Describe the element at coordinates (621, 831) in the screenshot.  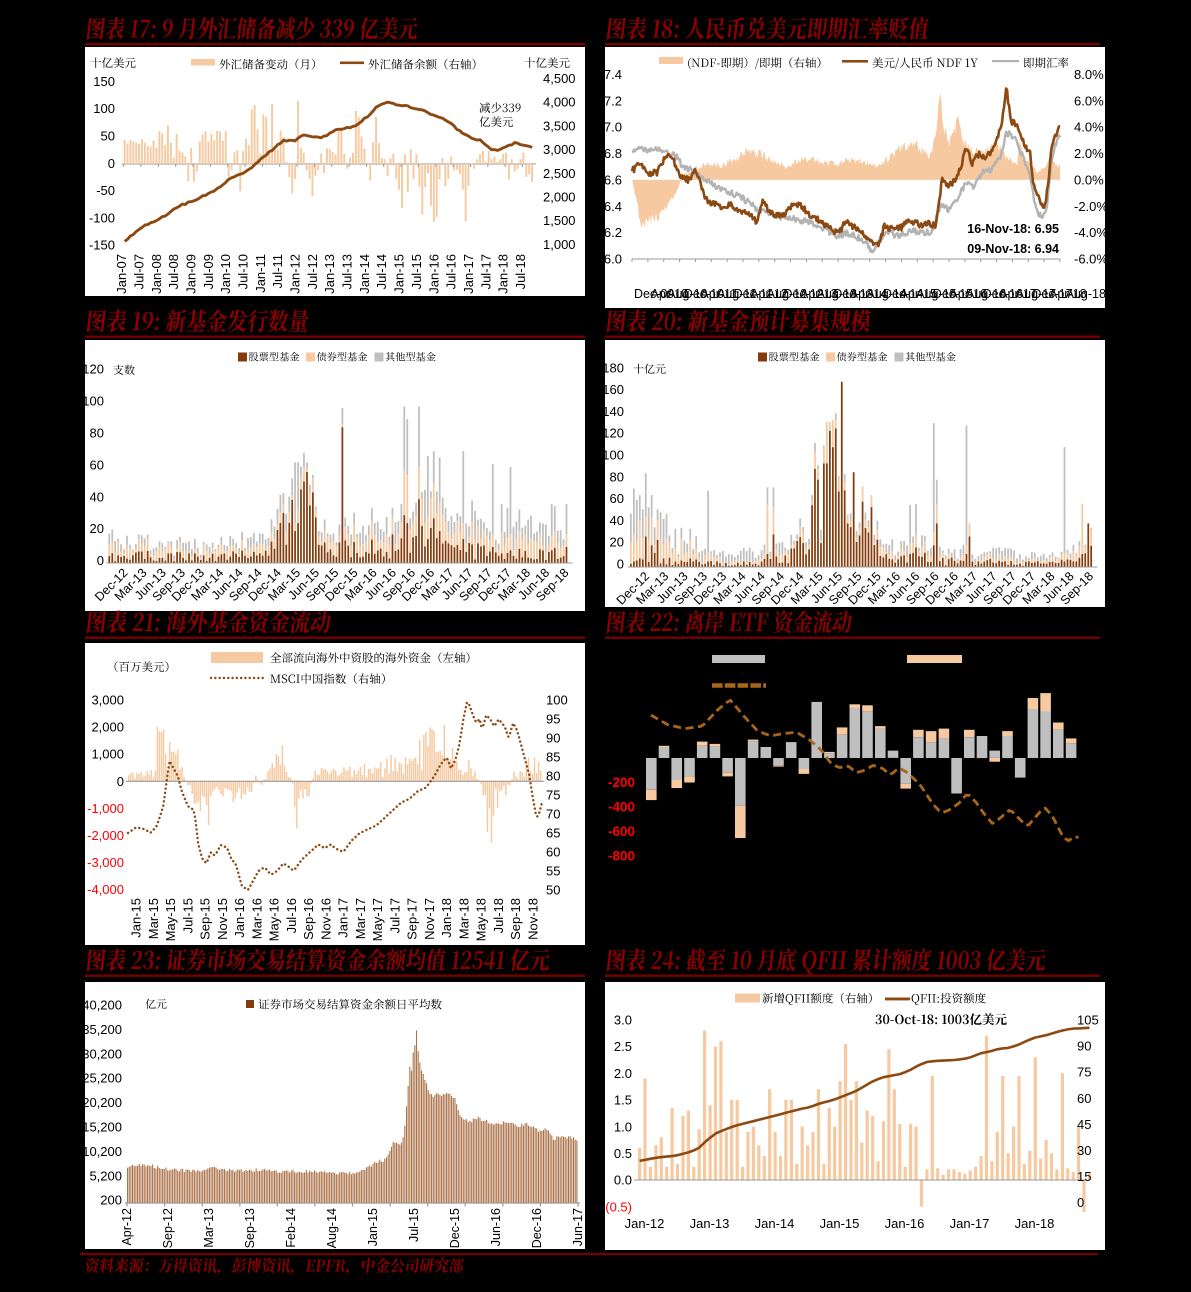
I see `svg-text: -600` at that location.